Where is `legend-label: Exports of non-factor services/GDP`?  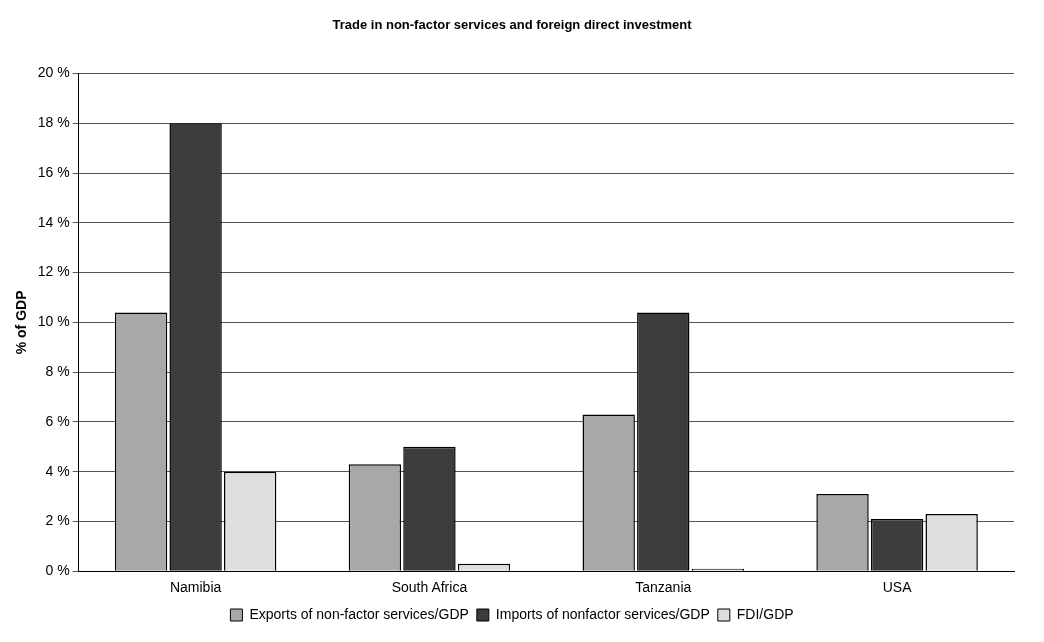
legend-label: Exports of non-factor services/GDP is located at coordinates (359, 613).